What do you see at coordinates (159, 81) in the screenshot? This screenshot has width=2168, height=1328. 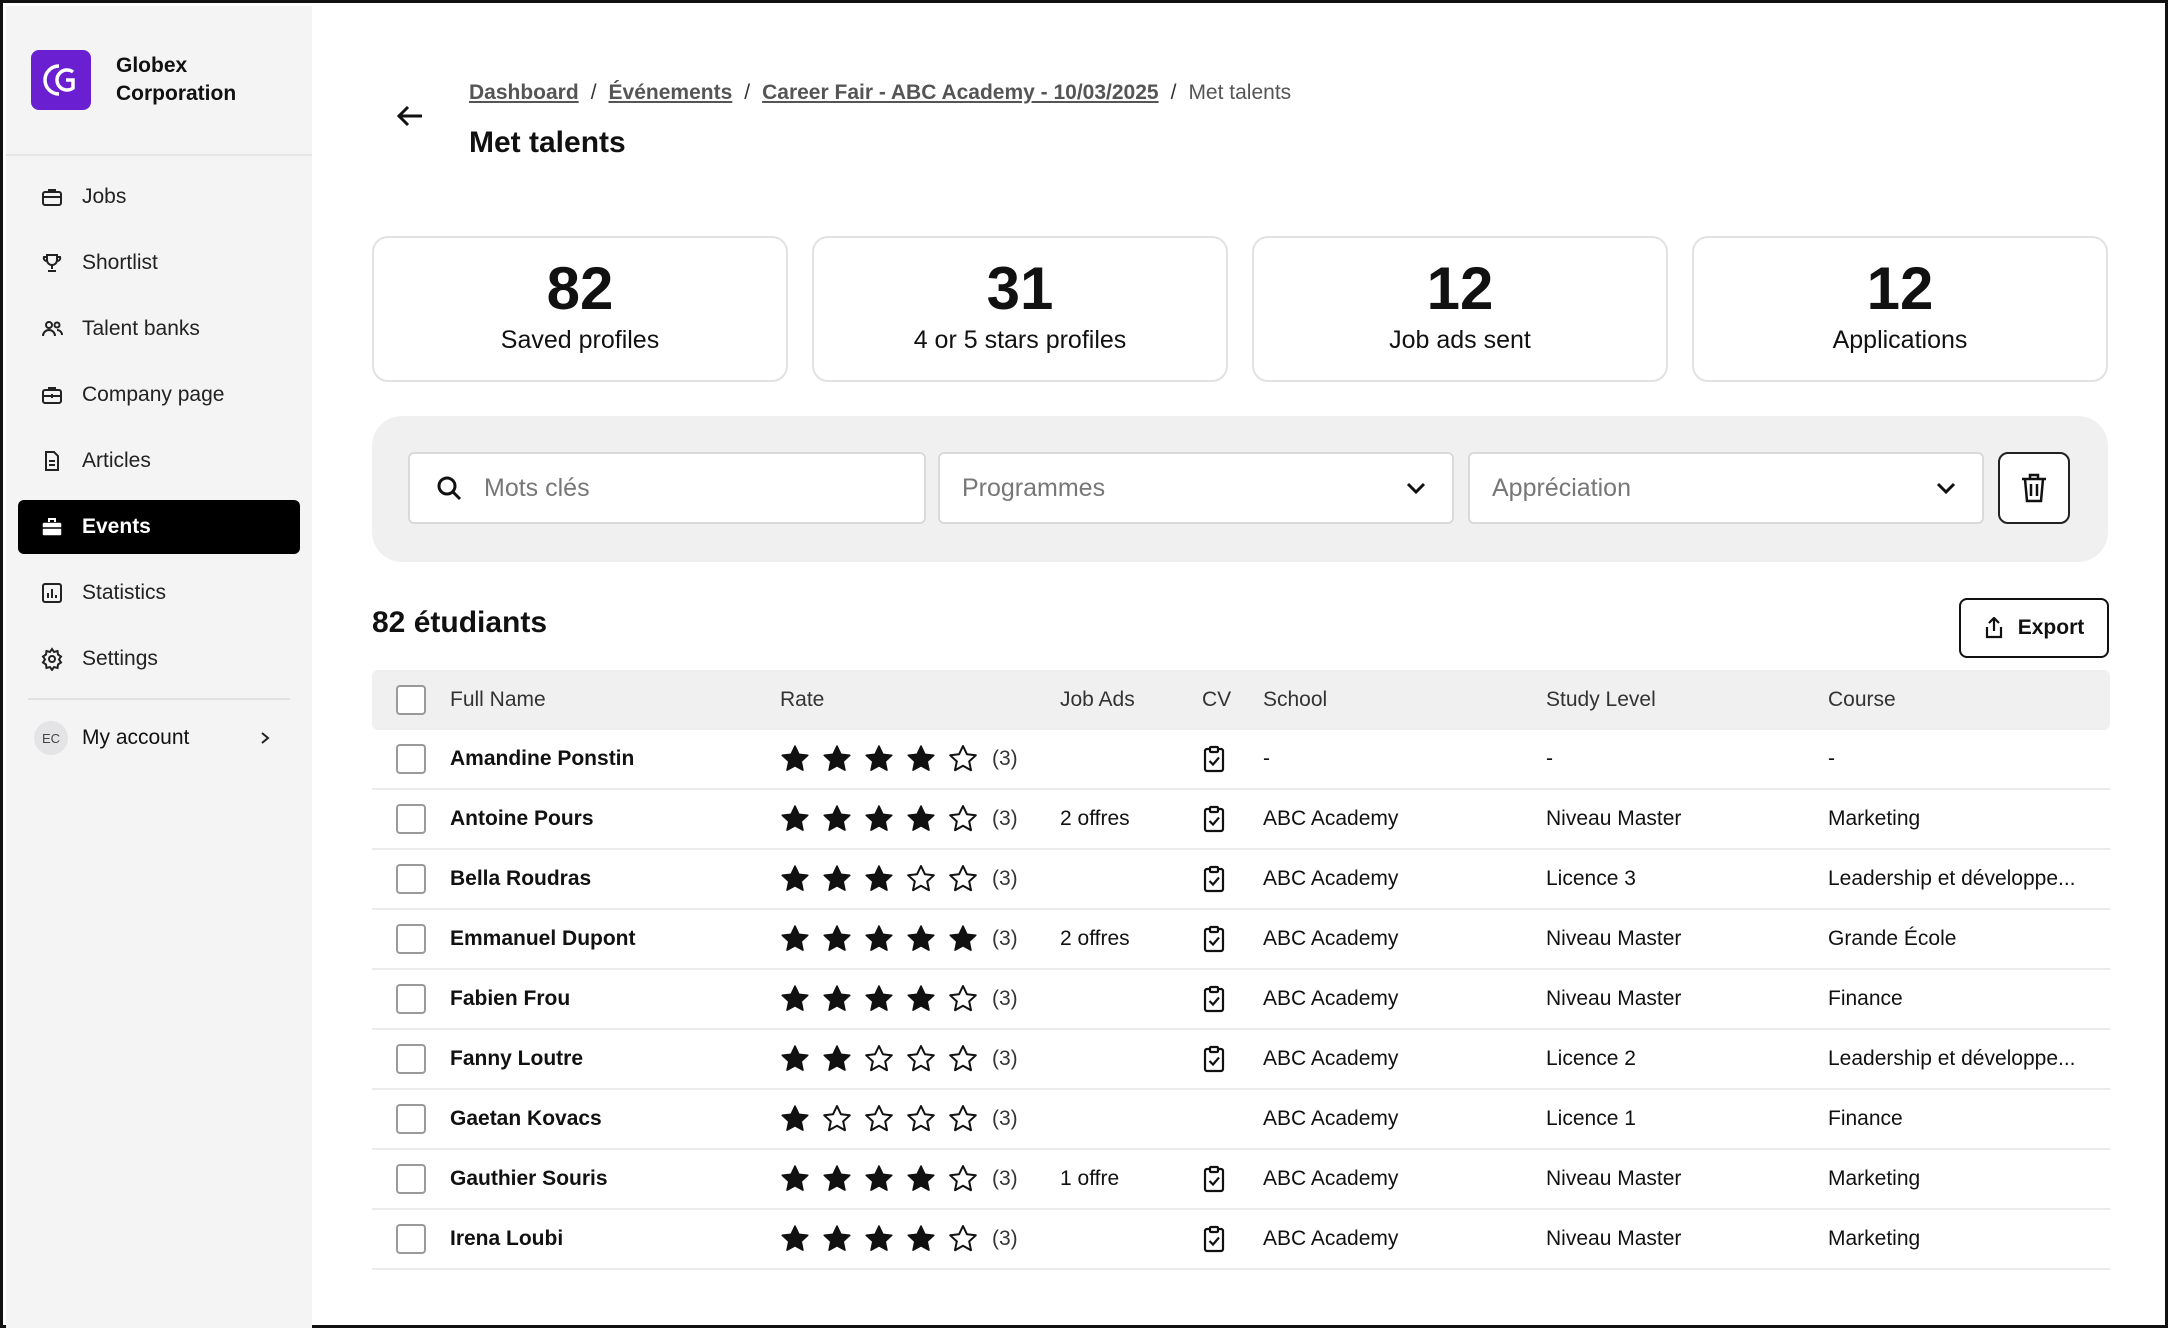 I see `brand: Globex Corporation` at bounding box center [159, 81].